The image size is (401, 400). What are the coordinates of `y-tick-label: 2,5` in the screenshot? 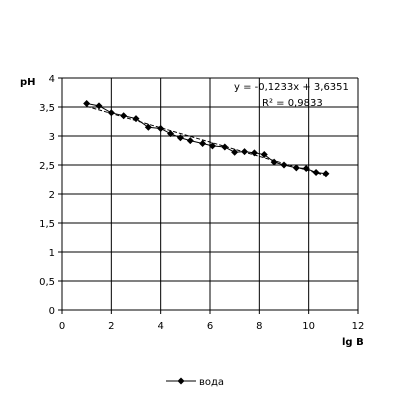 It's located at (47, 166).